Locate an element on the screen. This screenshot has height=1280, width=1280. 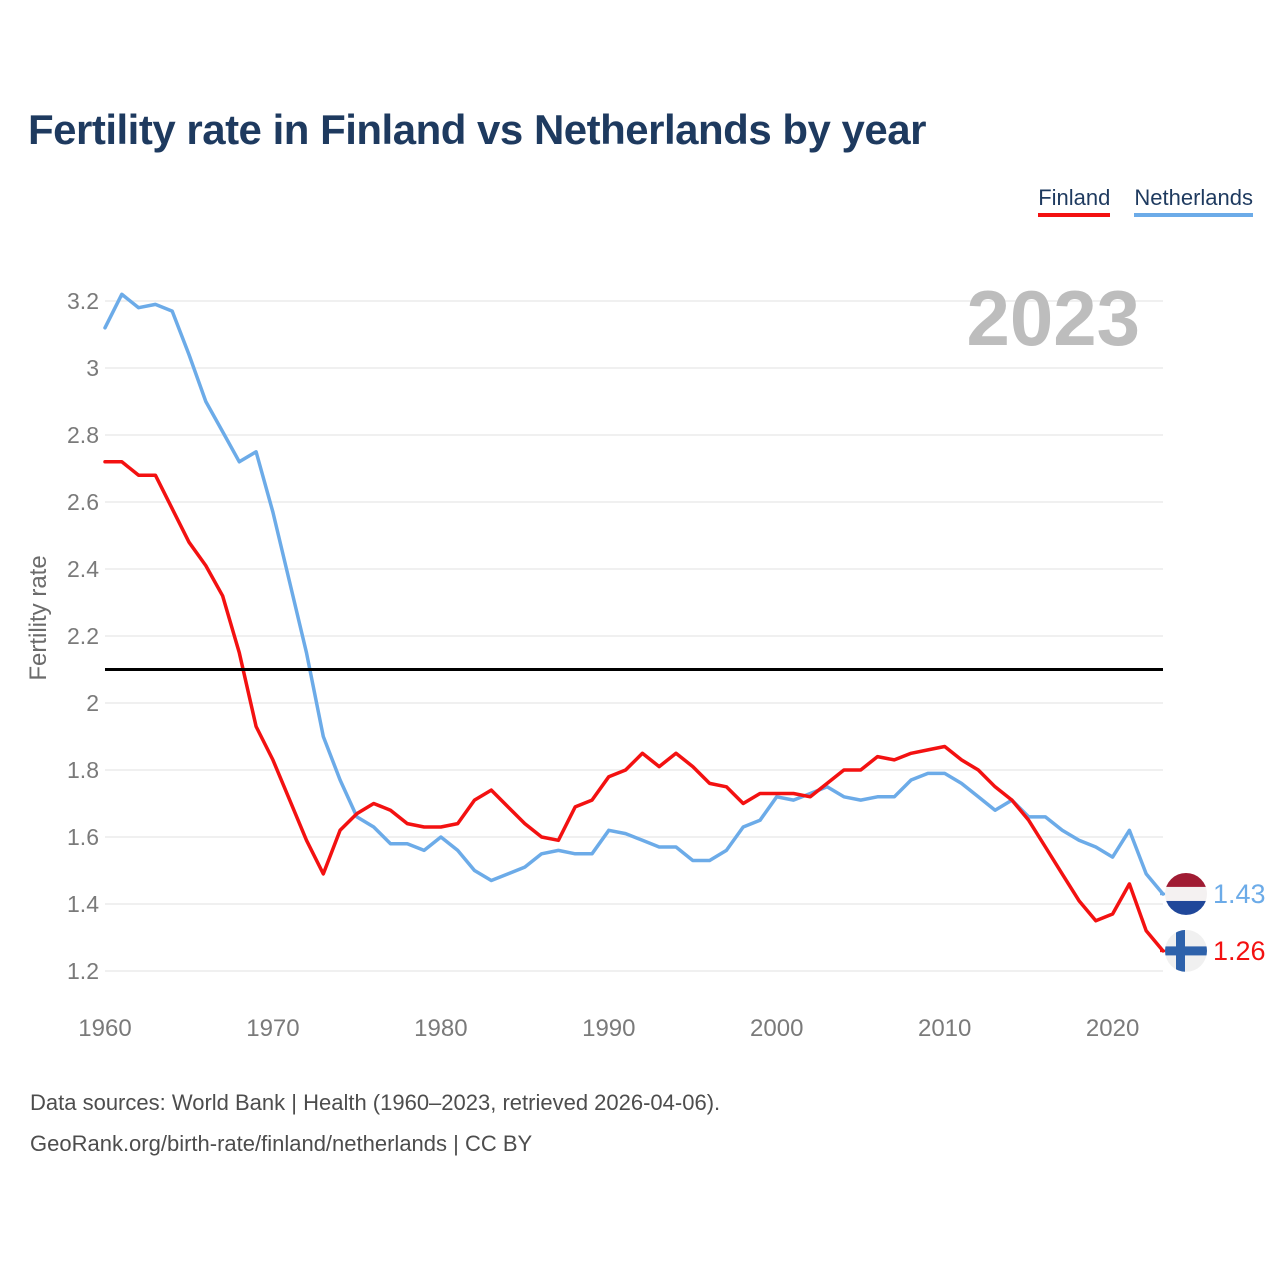
y-tick-label: 2.6 is located at coordinates (83, 502).